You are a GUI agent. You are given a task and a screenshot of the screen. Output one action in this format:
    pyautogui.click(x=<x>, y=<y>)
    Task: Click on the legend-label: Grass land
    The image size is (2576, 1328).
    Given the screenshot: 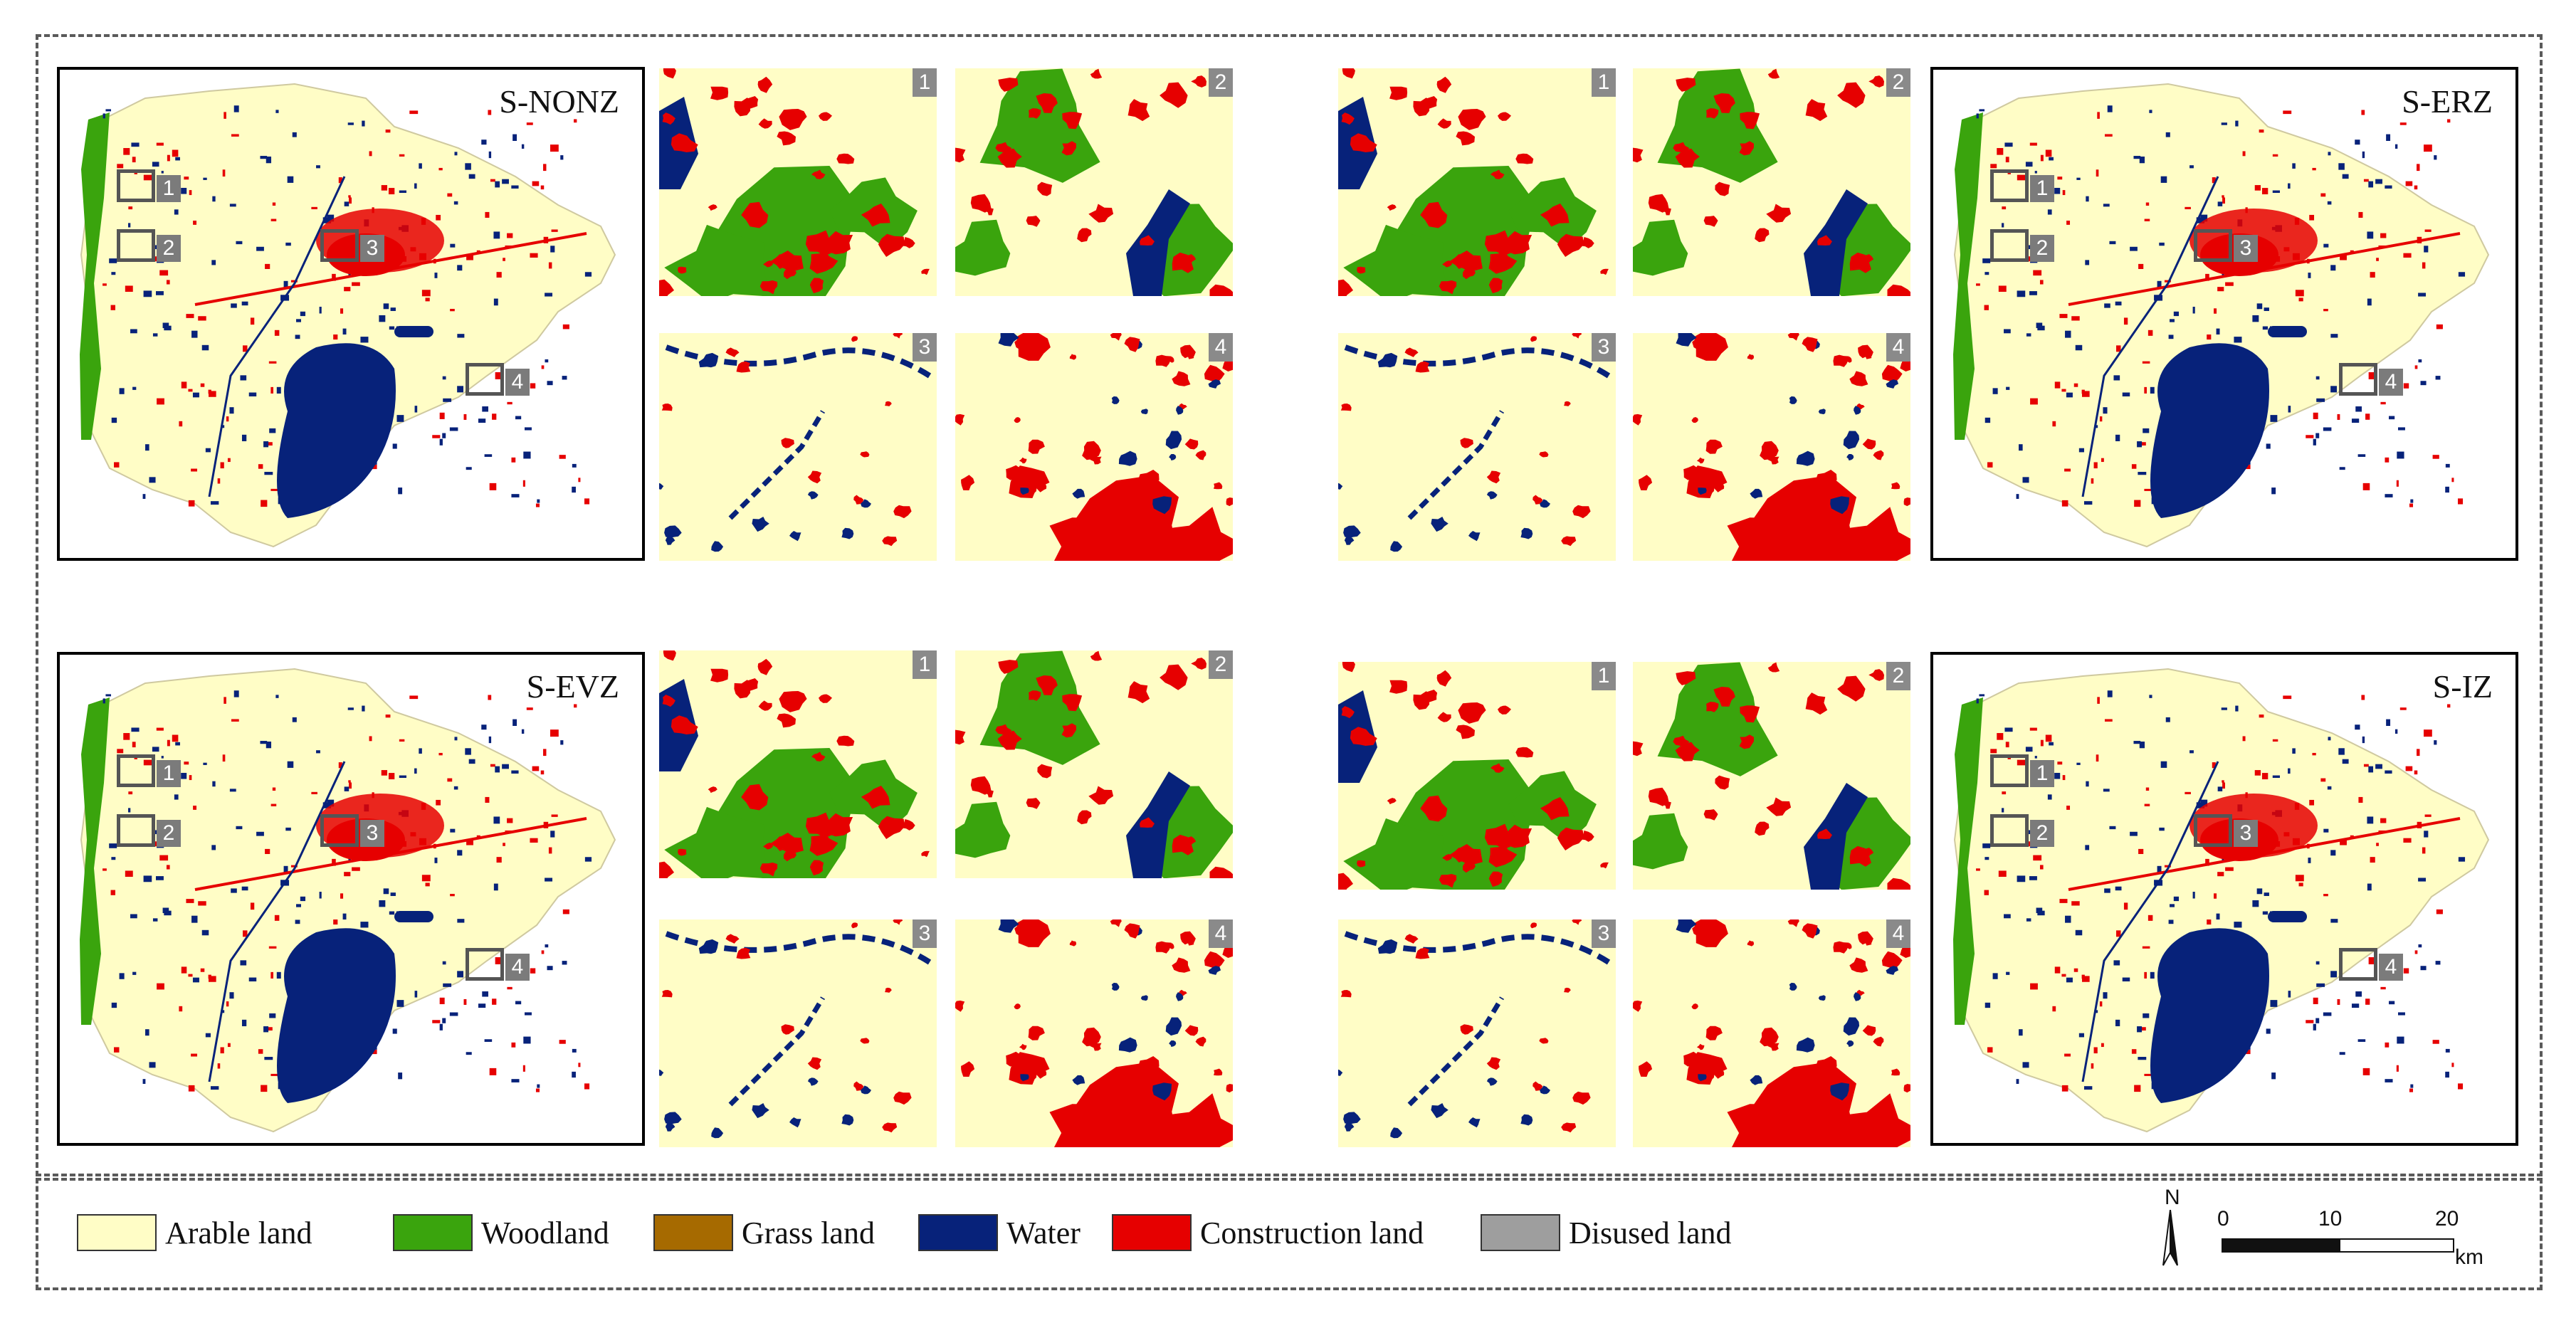 What is the action you would take?
    pyautogui.click(x=809, y=1232)
    